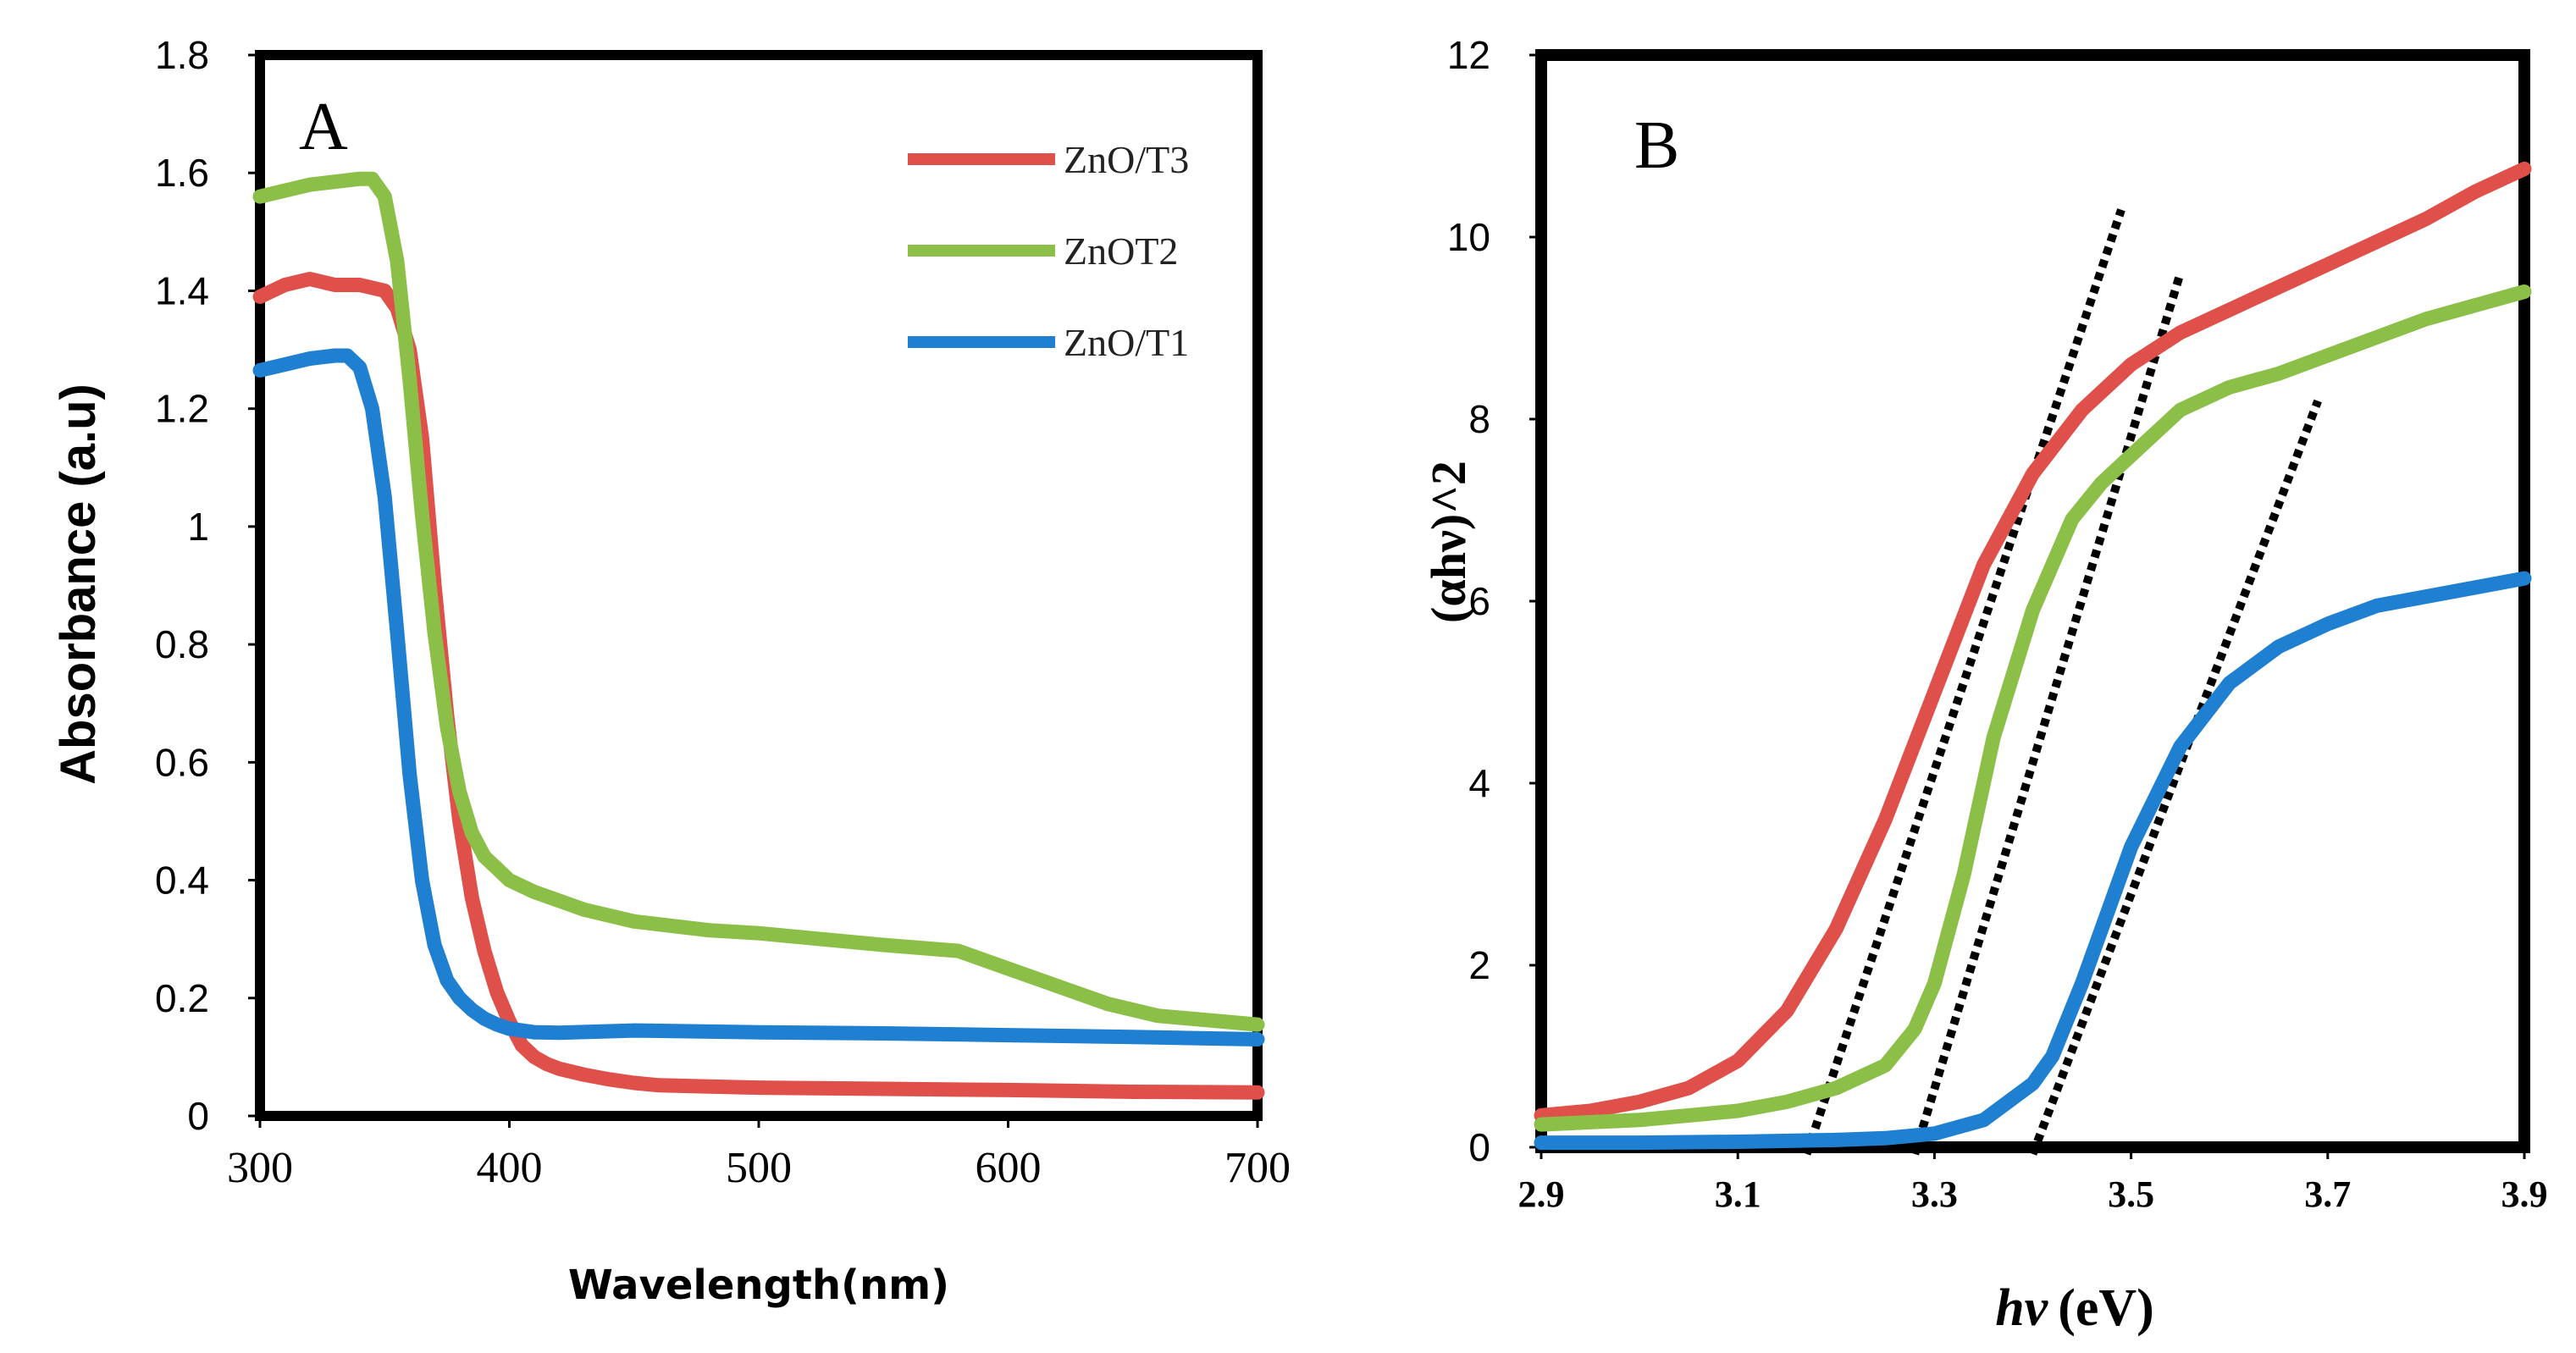 This screenshot has height=1353, width=2576. Describe the element at coordinates (1479, 601) in the screenshot. I see `panel-b-y-tick-label: 6` at that location.